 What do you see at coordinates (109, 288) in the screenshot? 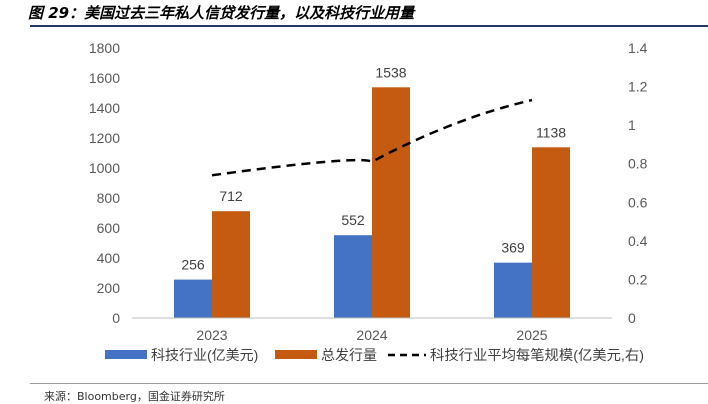
I see `left-tick-label: 200` at bounding box center [109, 288].